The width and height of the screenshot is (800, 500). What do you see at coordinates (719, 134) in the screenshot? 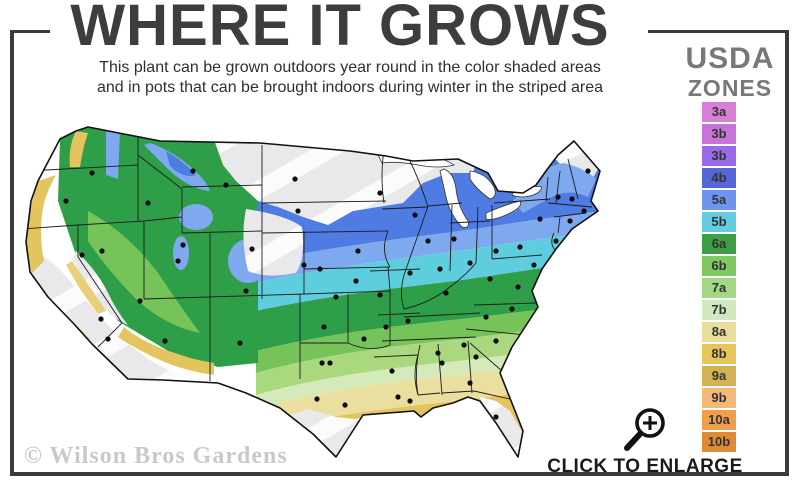
I see `legend-zone-3b-1: 3b` at bounding box center [719, 134].